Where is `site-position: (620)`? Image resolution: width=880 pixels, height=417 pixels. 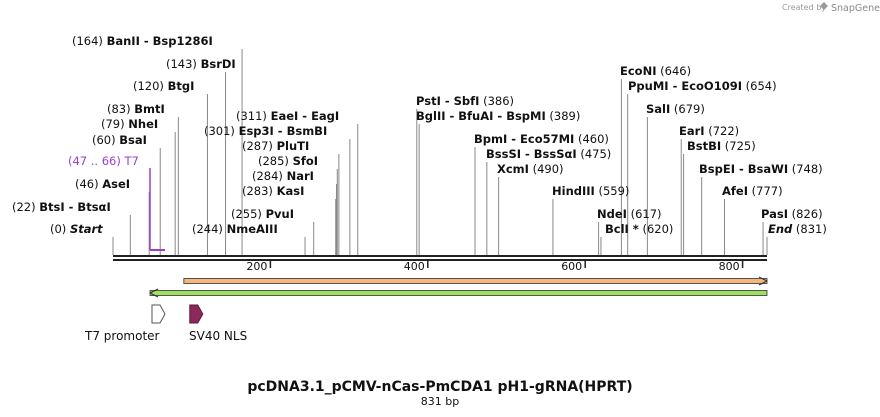 site-position: (620) is located at coordinates (656, 229).